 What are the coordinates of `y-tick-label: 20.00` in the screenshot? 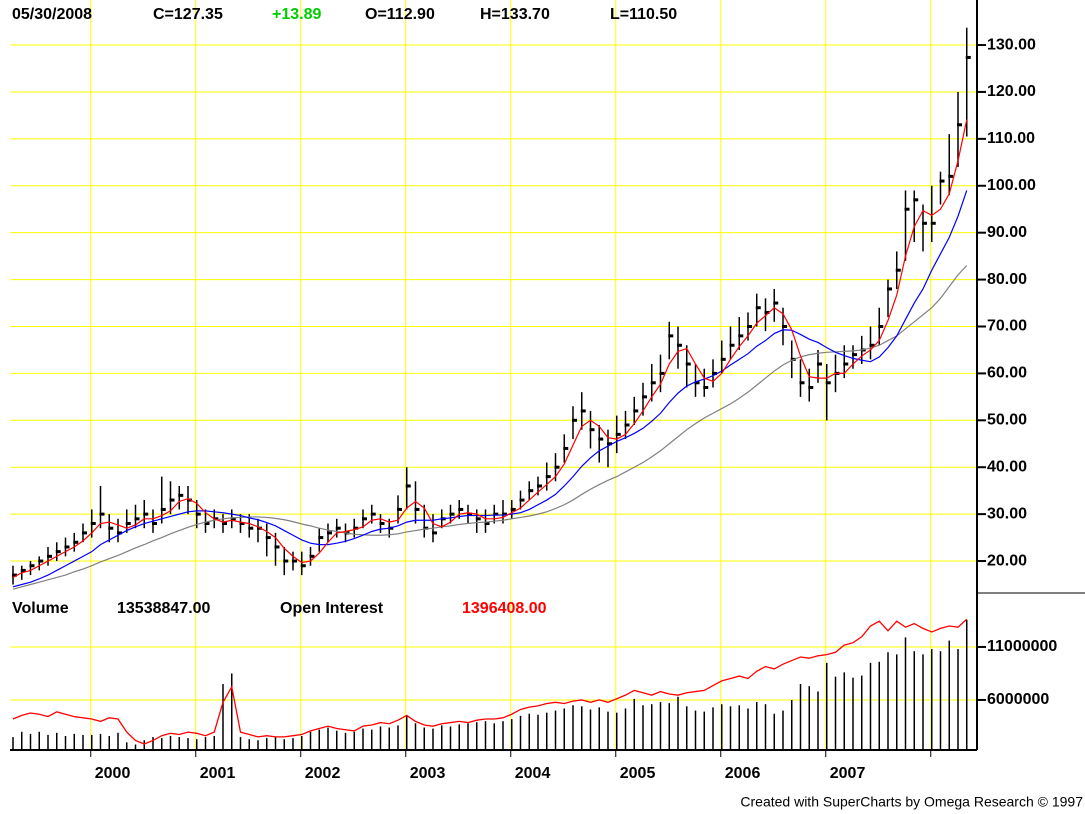 It's located at (1007, 560).